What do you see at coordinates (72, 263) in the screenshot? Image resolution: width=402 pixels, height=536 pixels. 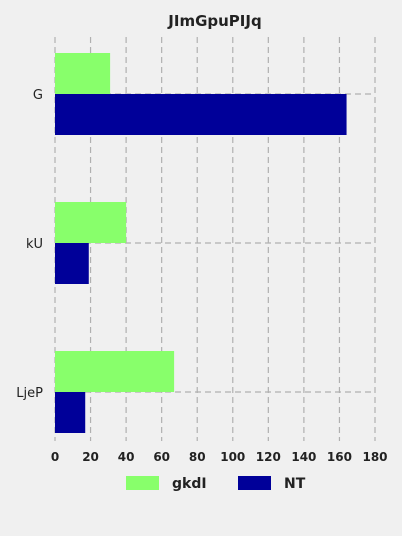 I see `bar-NT-kU` at bounding box center [72, 263].